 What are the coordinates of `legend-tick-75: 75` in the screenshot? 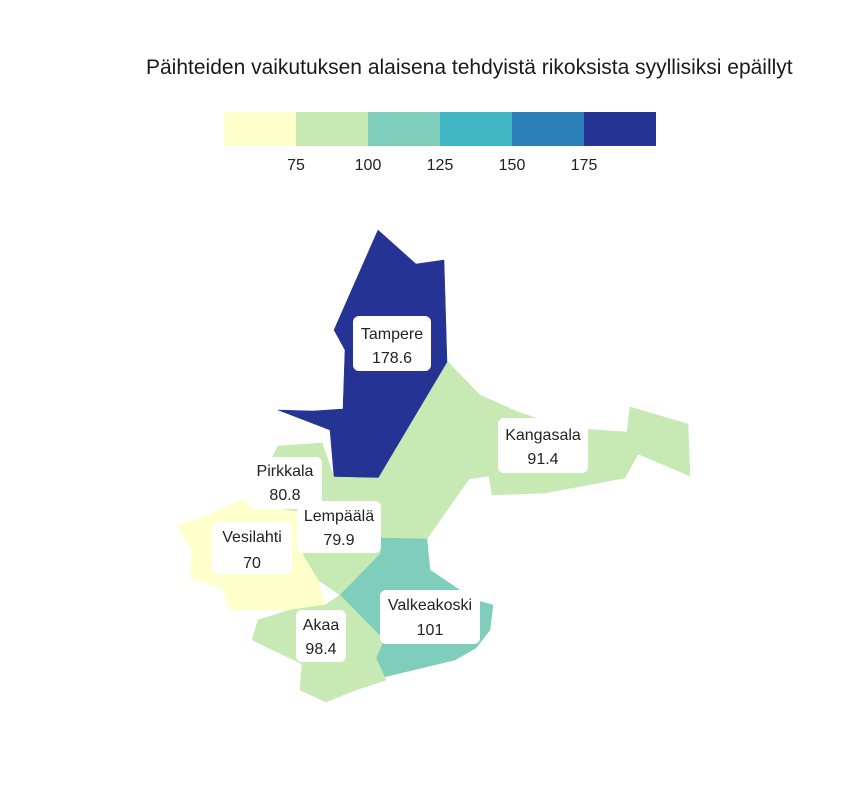 It's located at (296, 165).